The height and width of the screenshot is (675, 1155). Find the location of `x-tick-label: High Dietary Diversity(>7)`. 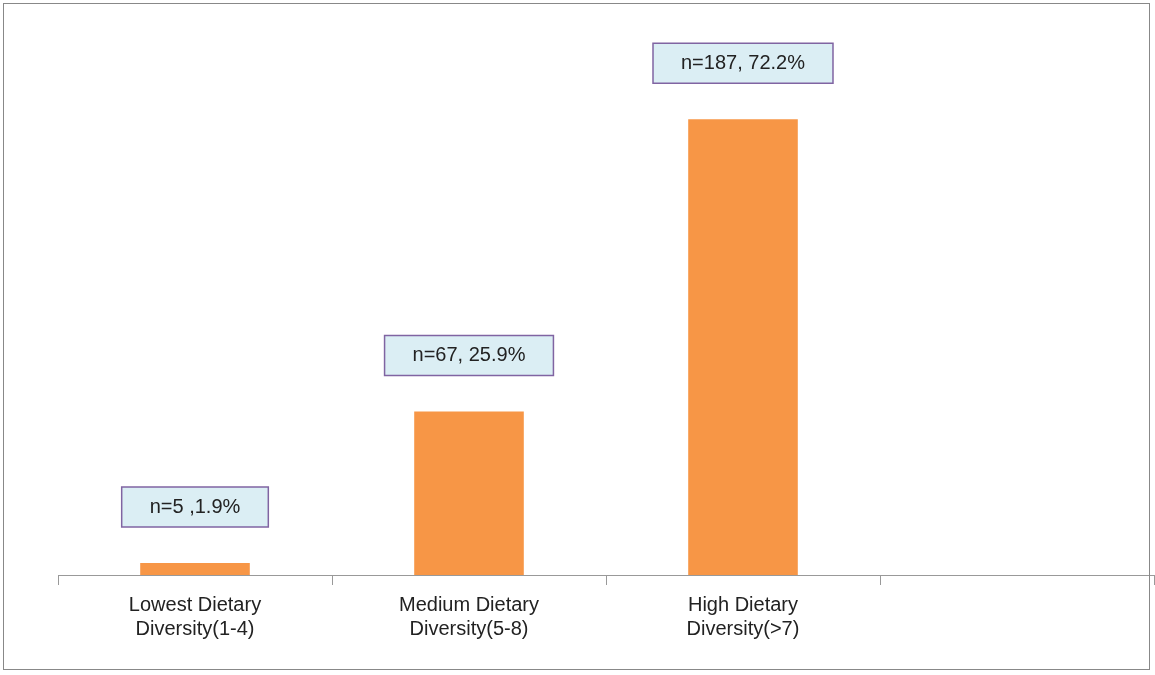

x-tick-label: High Dietary Diversity(>7) is located at coordinates (743, 615).